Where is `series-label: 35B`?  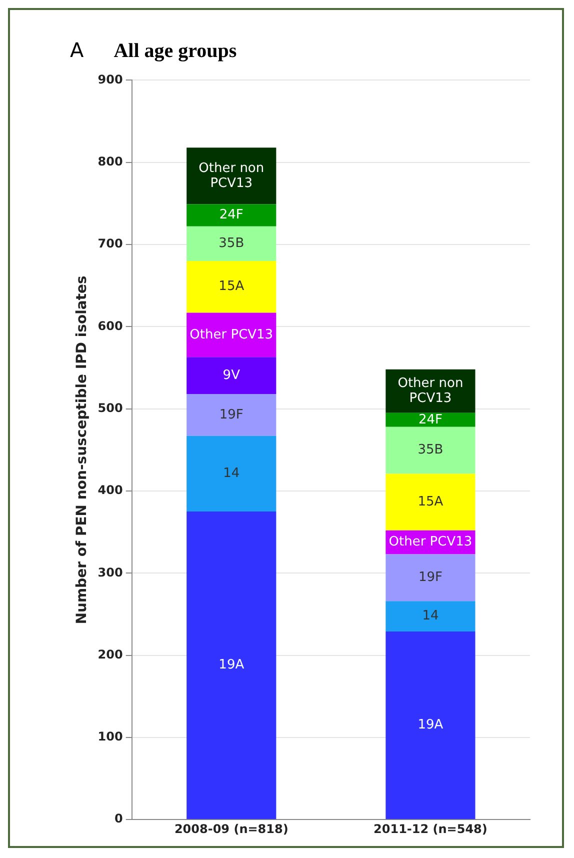
series-label: 35B is located at coordinates (231, 244).